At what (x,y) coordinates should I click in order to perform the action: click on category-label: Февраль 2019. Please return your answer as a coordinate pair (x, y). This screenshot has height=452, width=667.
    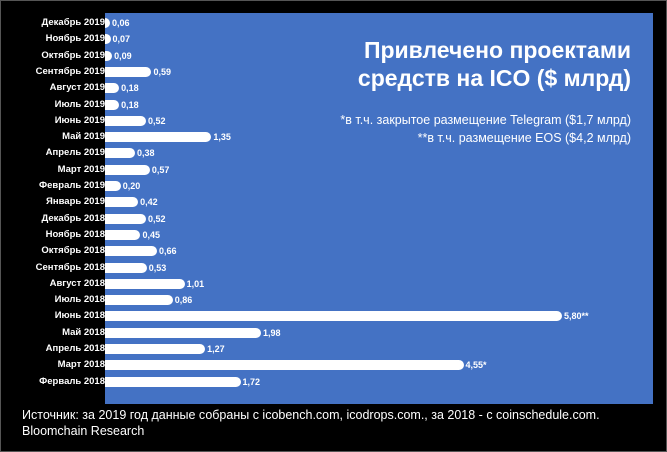
    Looking at the image, I should click on (72, 185).